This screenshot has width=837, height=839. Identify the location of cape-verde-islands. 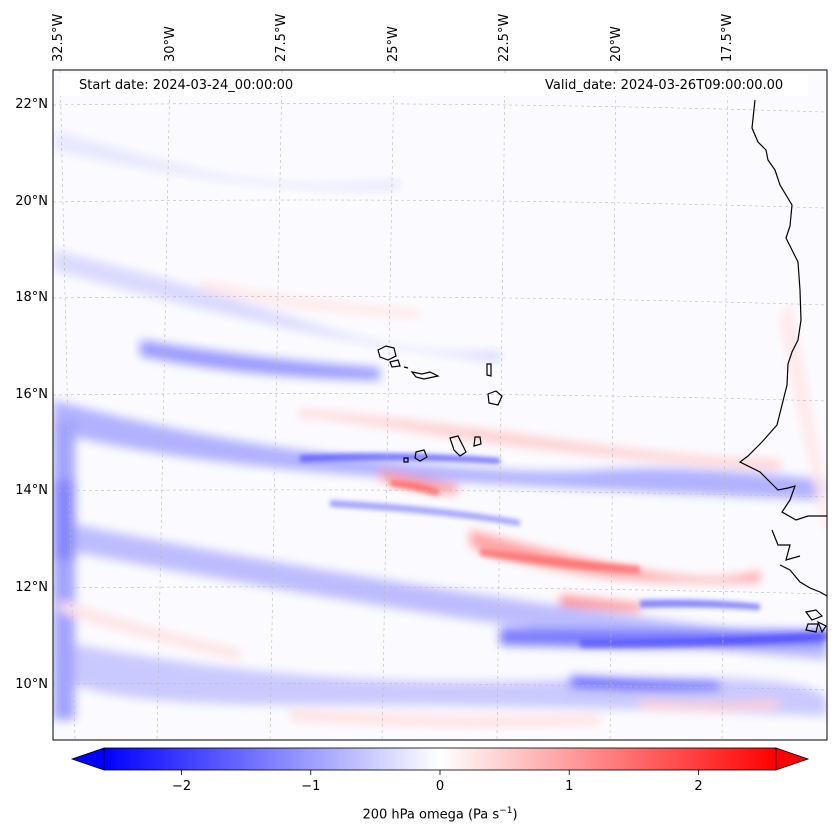
(440, 404).